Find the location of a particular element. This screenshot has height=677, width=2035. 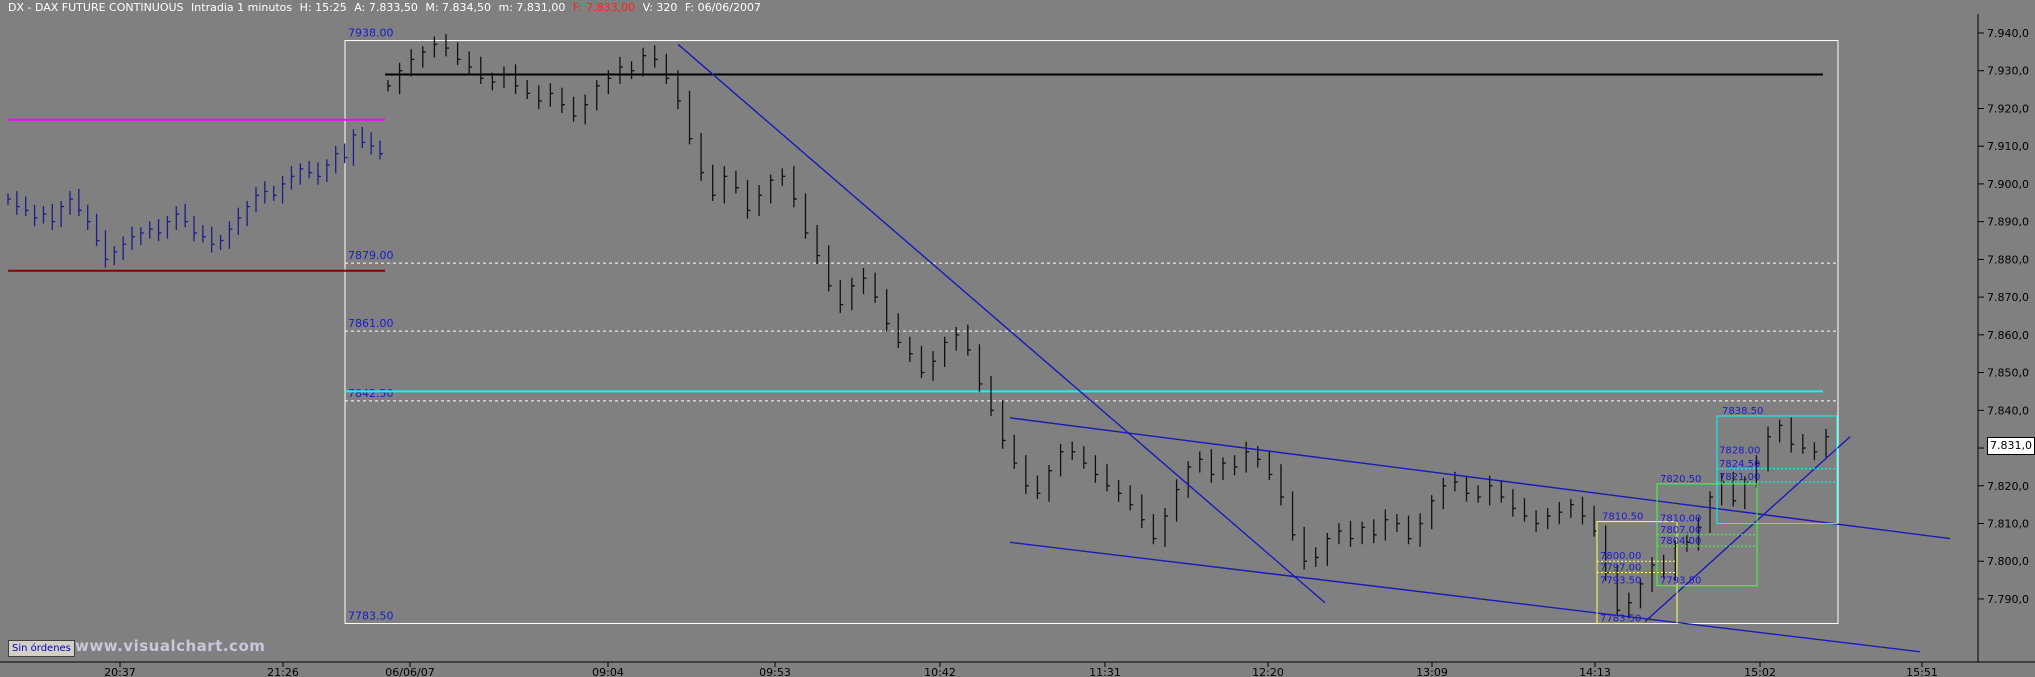

y-tick-label: 7.820,0 is located at coordinates (2008, 486).